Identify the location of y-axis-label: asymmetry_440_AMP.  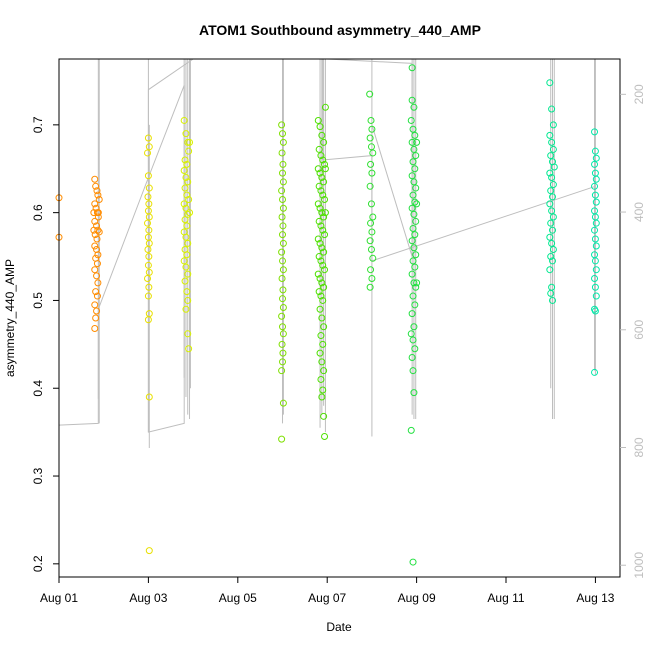
(10, 318).